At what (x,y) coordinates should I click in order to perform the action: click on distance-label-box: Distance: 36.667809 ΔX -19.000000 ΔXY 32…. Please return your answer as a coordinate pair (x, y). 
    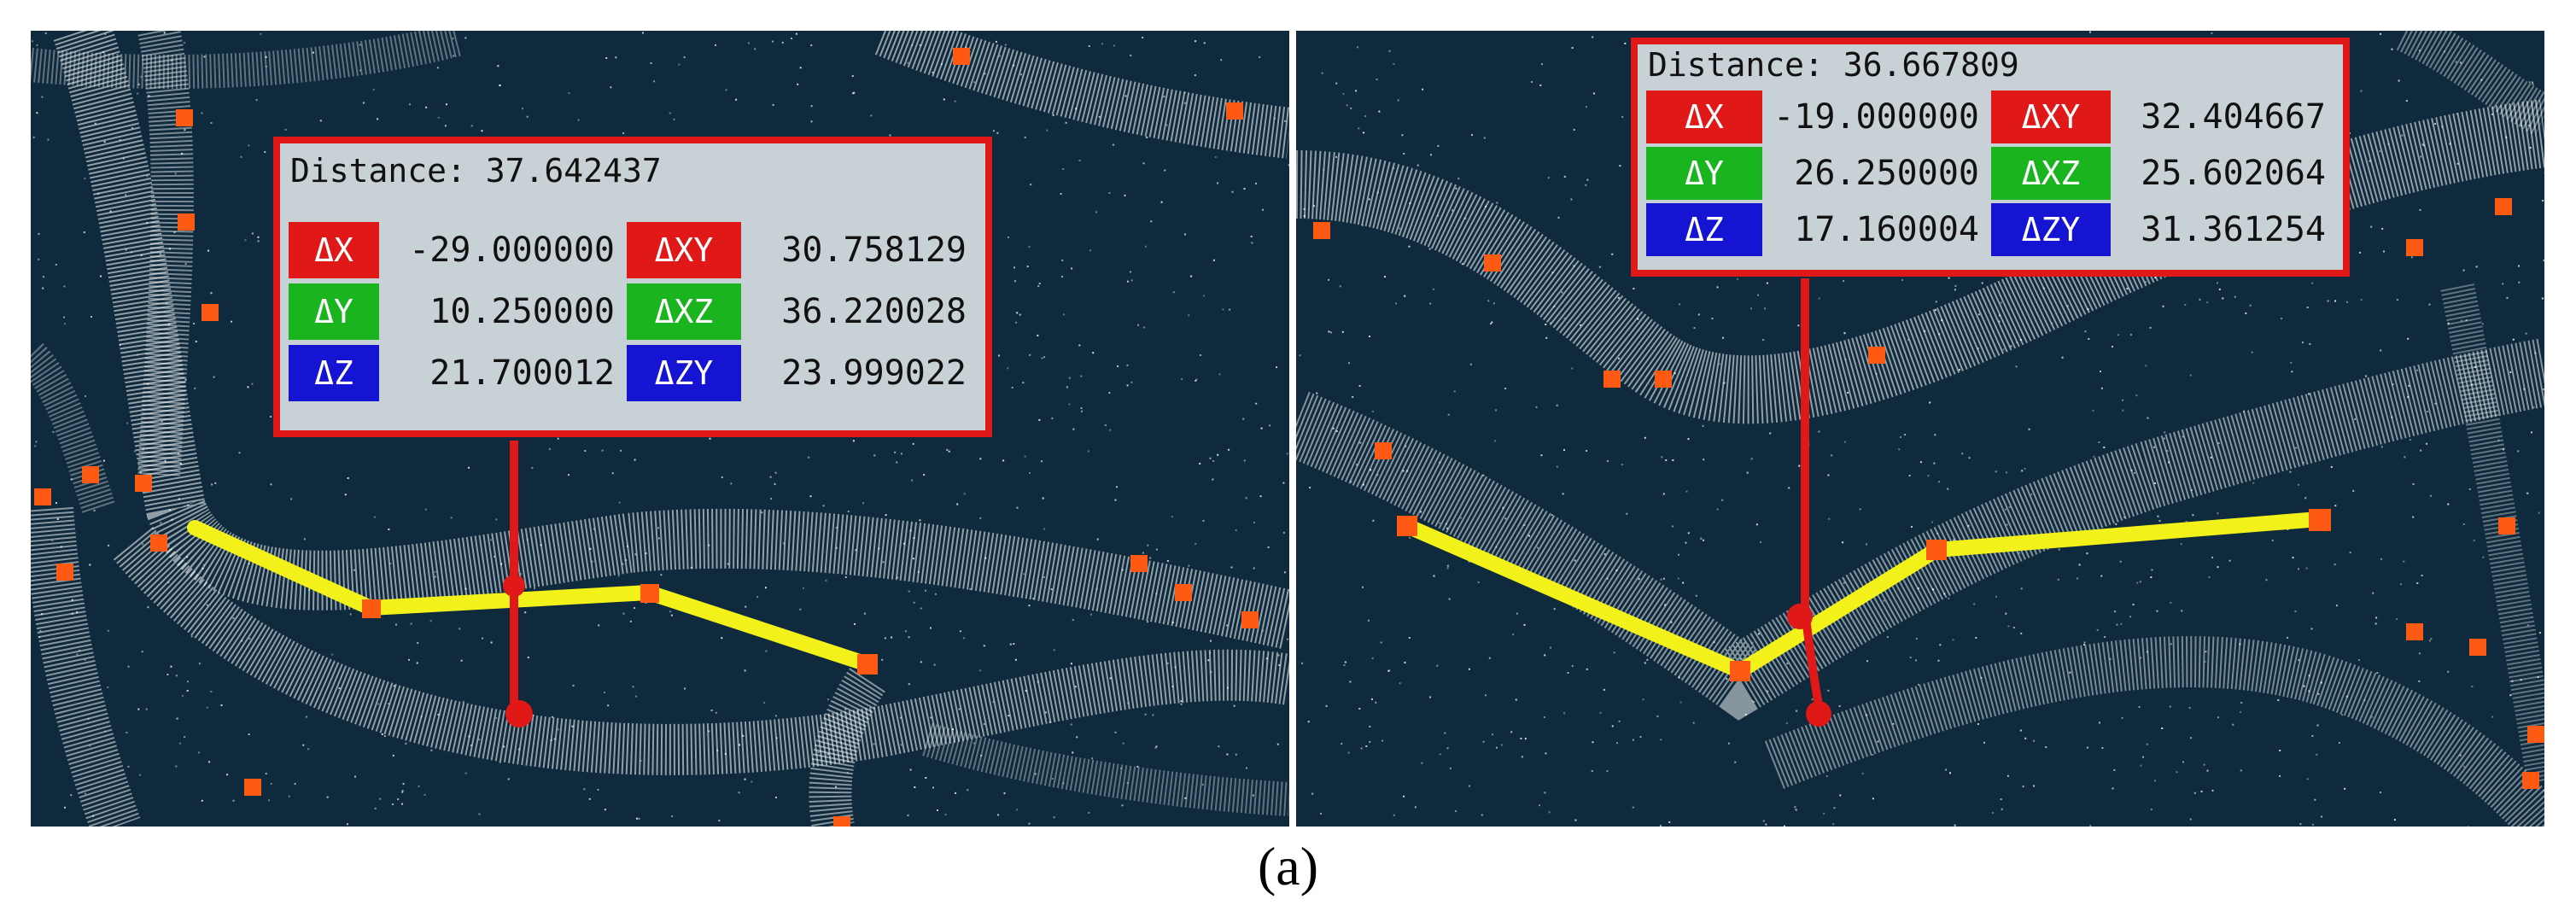
    Looking at the image, I should click on (1990, 157).